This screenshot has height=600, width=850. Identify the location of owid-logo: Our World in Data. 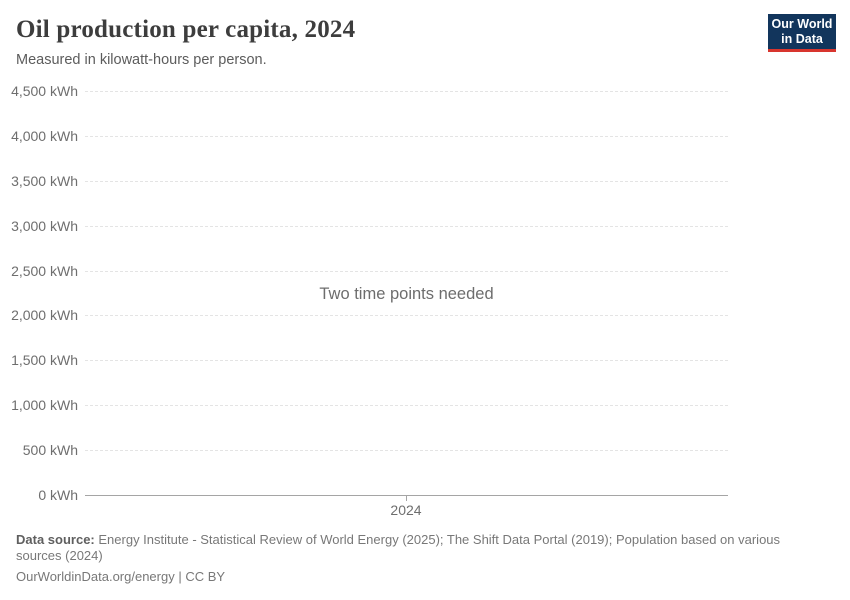
(802, 33).